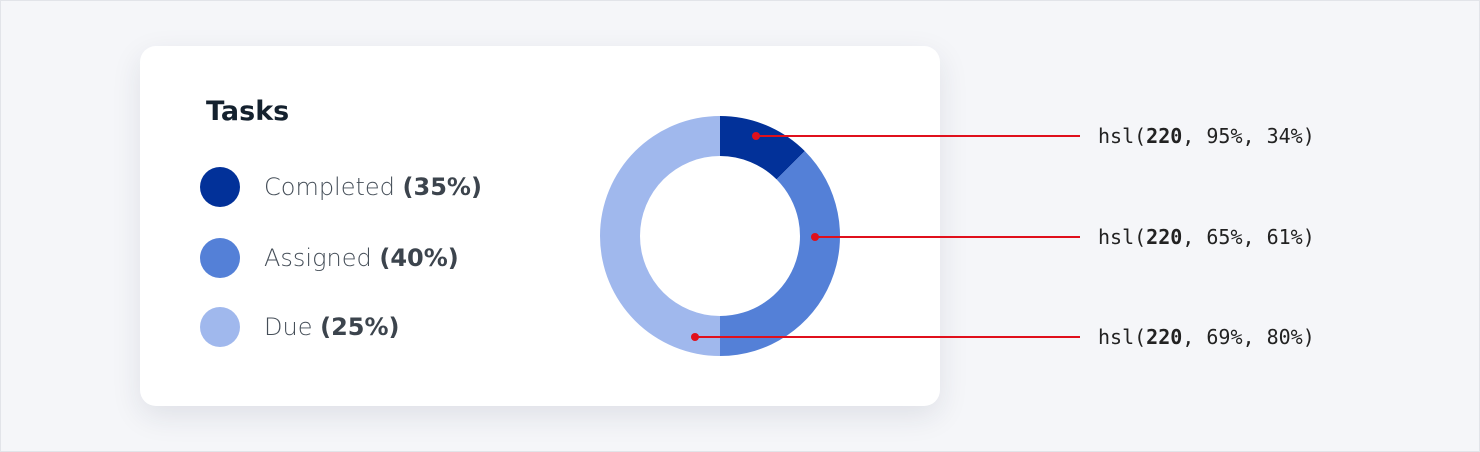  Describe the element at coordinates (762, 148) in the screenshot. I see `donut-slice-completed` at that location.